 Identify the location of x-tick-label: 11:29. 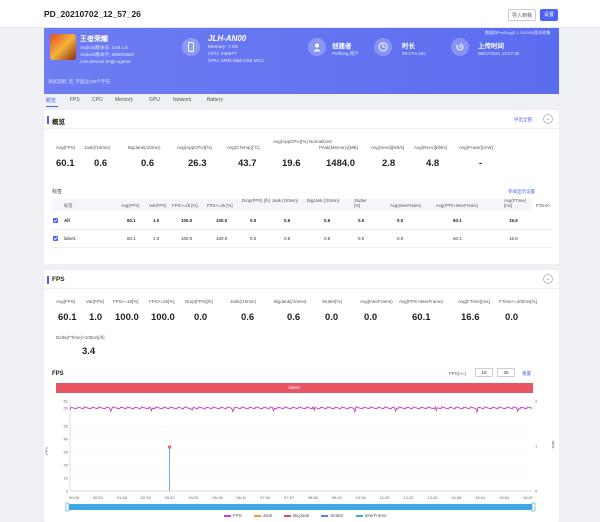
(385, 497).